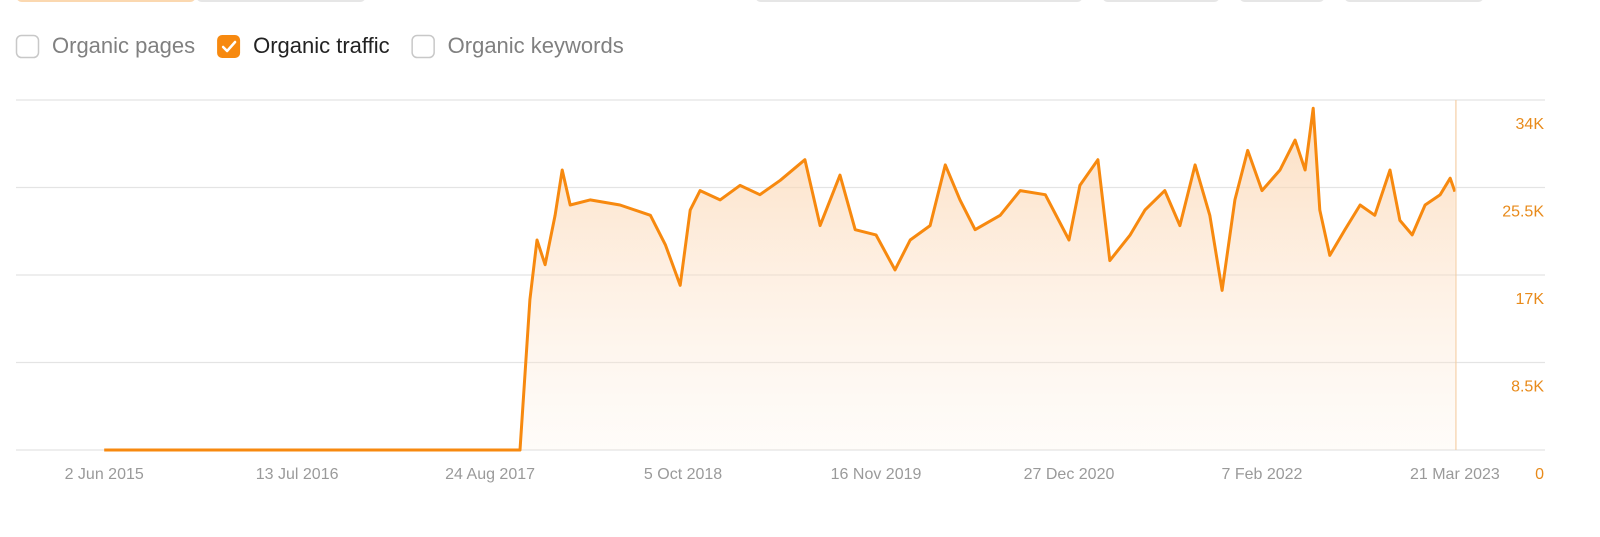 The image size is (1600, 537). Describe the element at coordinates (1069, 474) in the screenshot. I see `x-tick-label: 27 Dec 2020` at that location.